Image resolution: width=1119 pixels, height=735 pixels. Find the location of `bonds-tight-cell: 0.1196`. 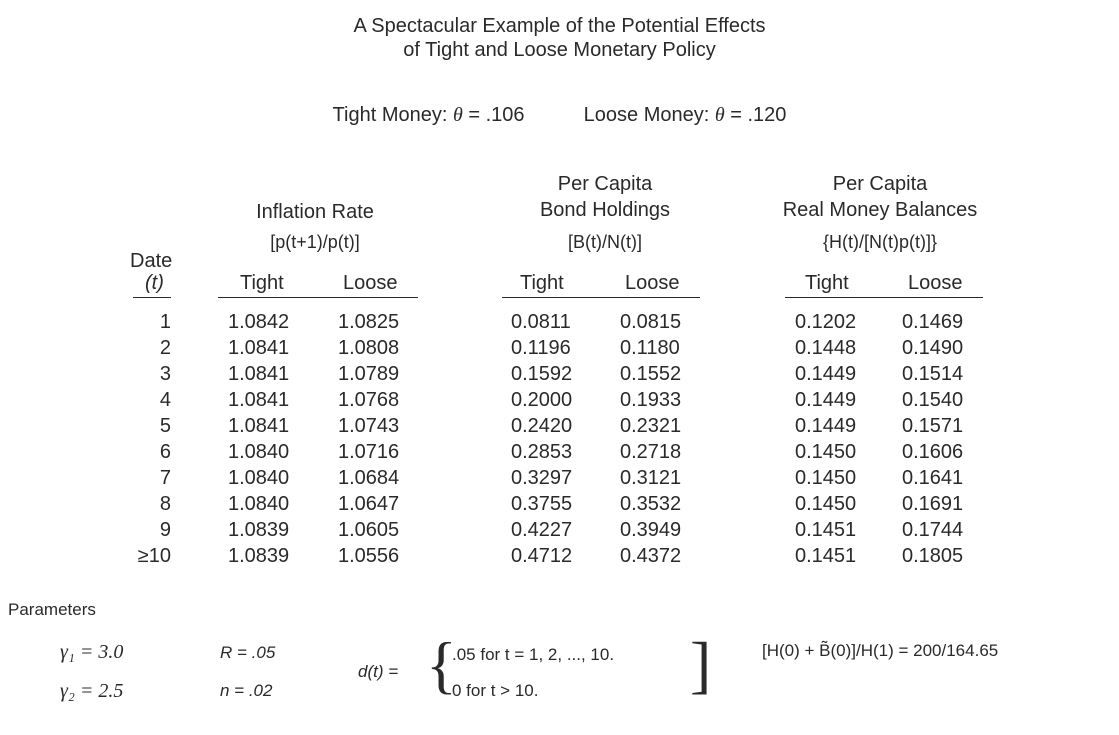

bonds-tight-cell: 0.1196 is located at coordinates (541, 348).